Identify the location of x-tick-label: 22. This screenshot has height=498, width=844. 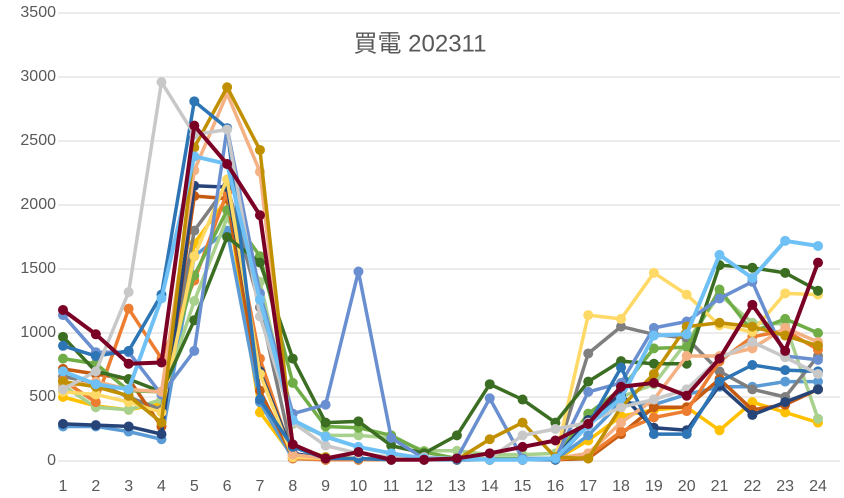
(752, 486).